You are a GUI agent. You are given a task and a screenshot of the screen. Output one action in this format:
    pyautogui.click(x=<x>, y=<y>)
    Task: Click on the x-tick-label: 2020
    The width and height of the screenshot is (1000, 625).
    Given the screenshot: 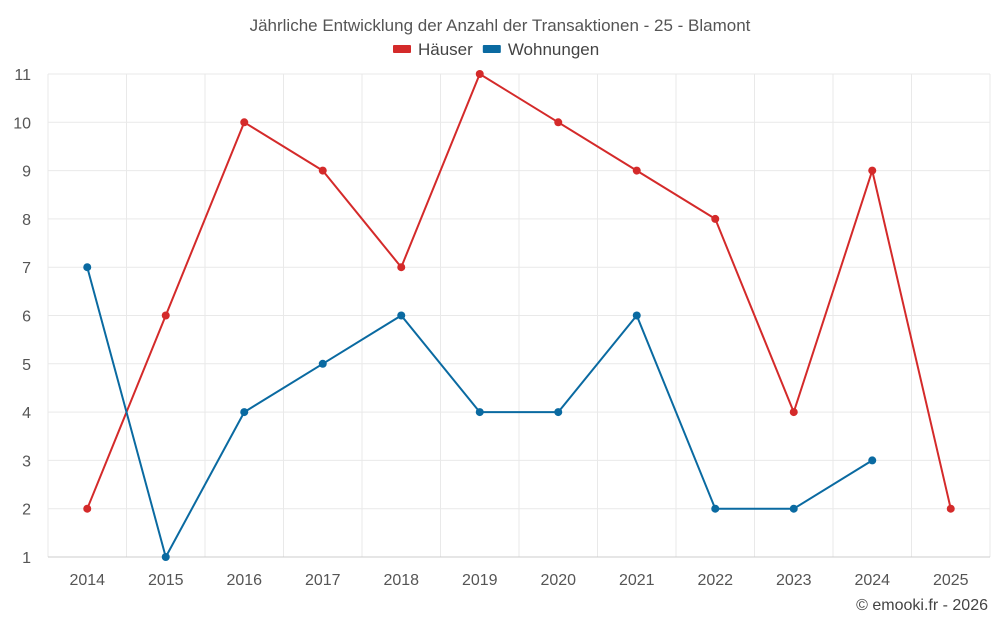 What is the action you would take?
    pyautogui.click(x=558, y=580)
    